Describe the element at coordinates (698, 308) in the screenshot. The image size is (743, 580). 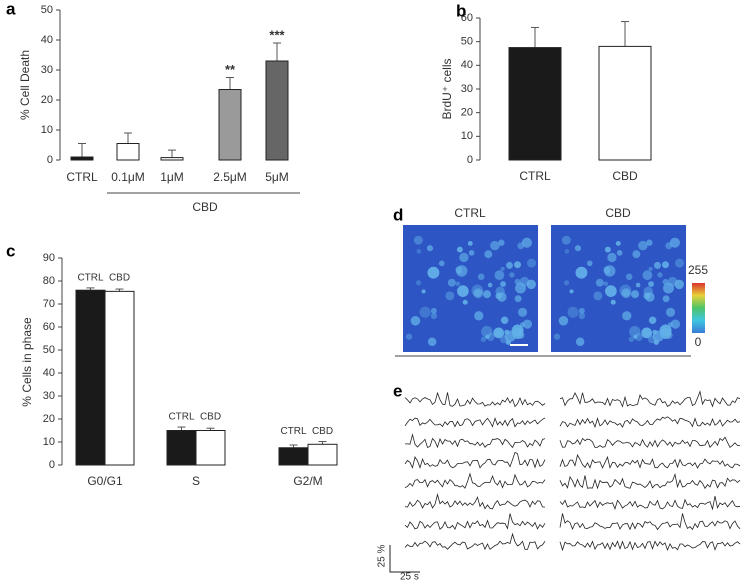
I see `colorbar` at that location.